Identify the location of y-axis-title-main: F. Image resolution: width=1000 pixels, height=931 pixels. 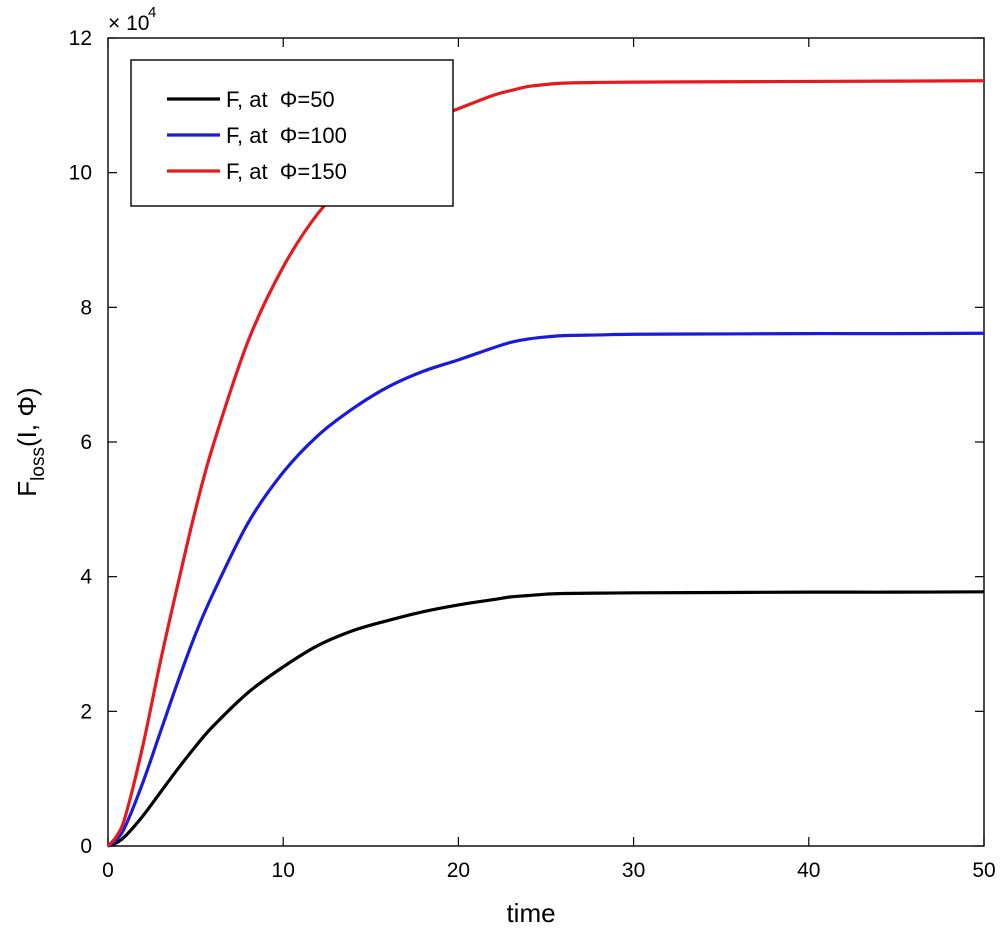
(27, 489).